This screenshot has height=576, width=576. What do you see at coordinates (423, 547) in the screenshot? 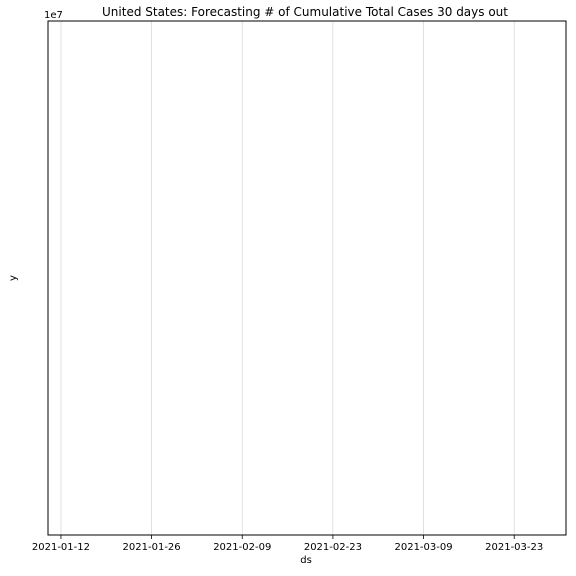
I see `x-tick-label: 2021-03-09` at bounding box center [423, 547].